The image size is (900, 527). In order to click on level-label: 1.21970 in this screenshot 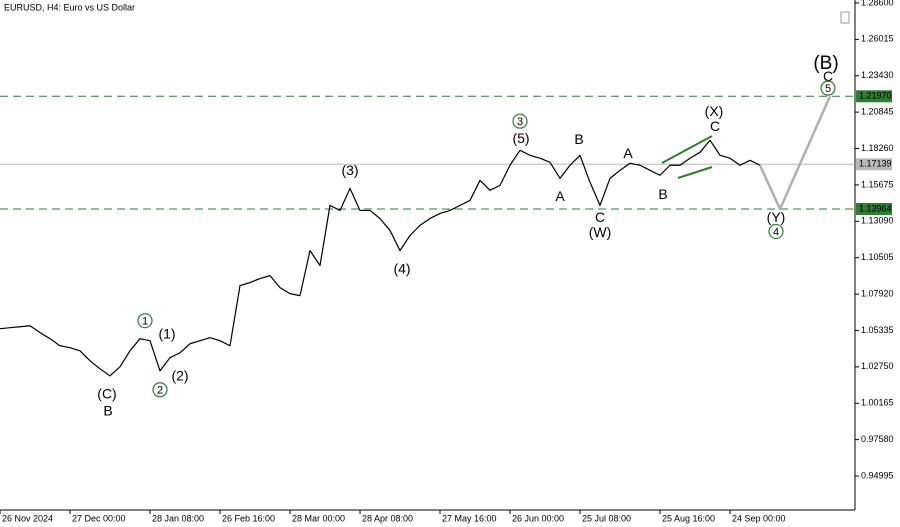, I will do `click(875, 96)`.